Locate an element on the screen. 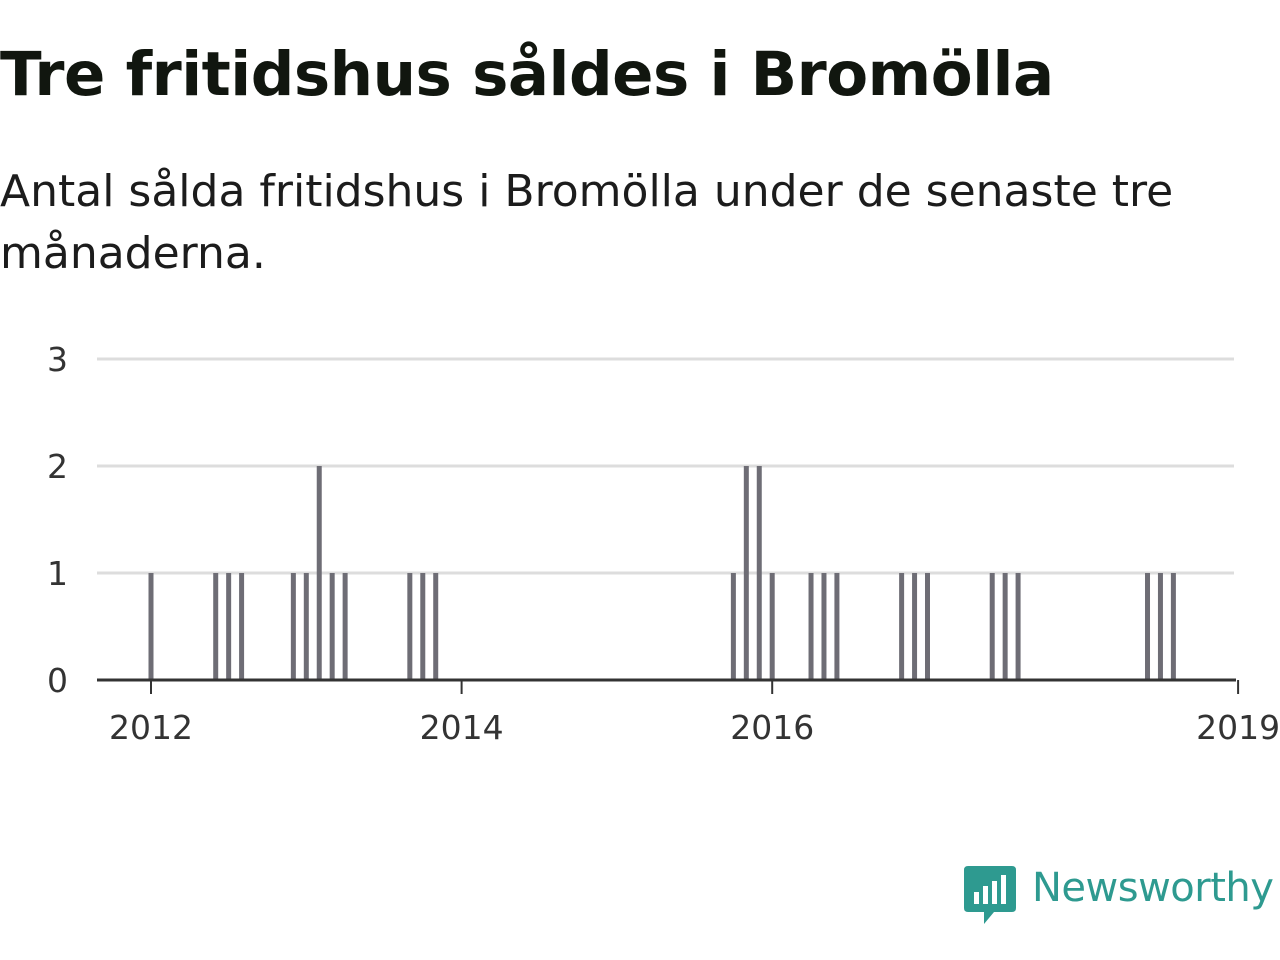  x-tick-label: 2014 is located at coordinates (462, 727).